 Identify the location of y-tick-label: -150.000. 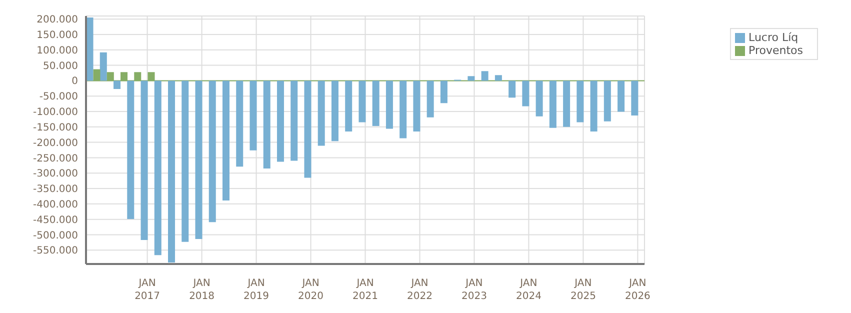
(55, 128).